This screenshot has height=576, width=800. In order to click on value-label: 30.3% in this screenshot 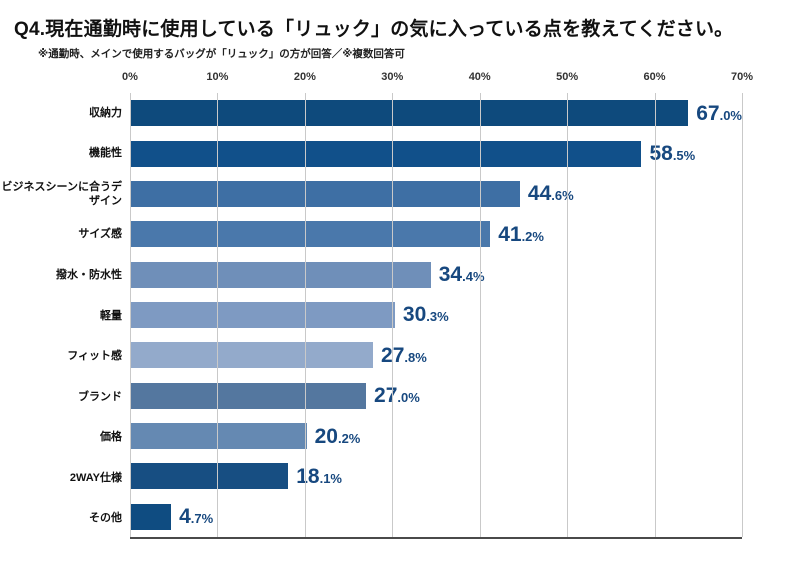, I will do `click(425, 315)`.